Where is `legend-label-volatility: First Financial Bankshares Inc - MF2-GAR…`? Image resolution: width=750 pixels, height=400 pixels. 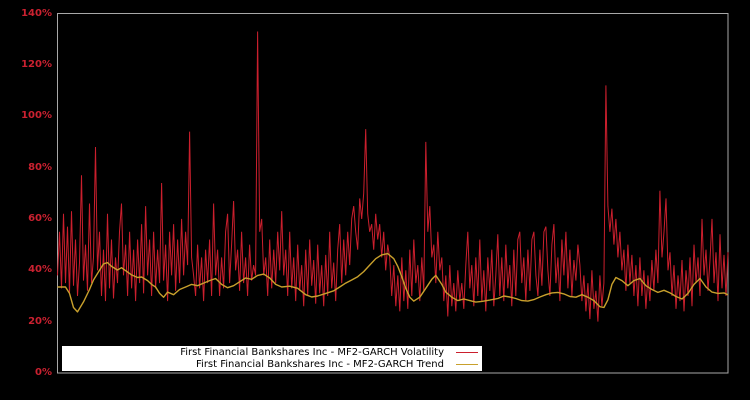 legend-label-volatility: First Financial Bankshares Inc - MF2-GAR… is located at coordinates (312, 352).